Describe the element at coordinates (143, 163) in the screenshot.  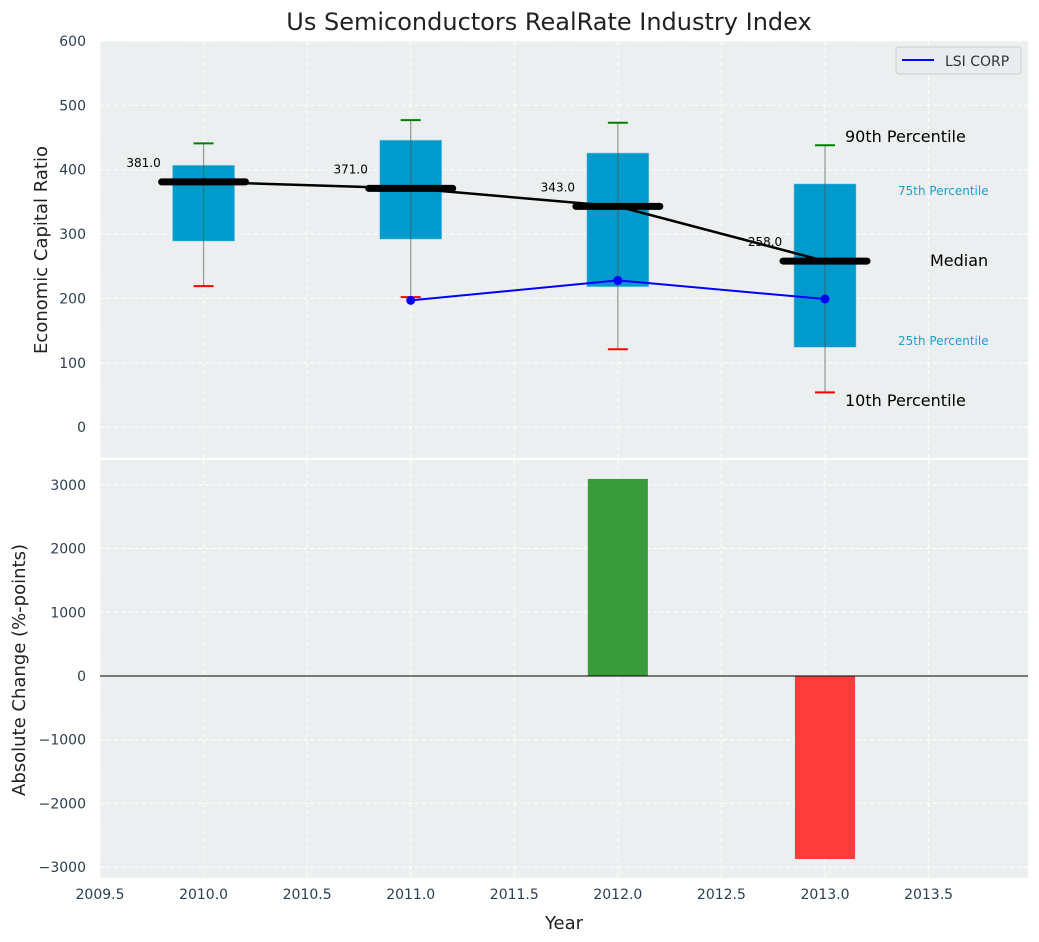
I see `median-value-label: 381.0` at that location.